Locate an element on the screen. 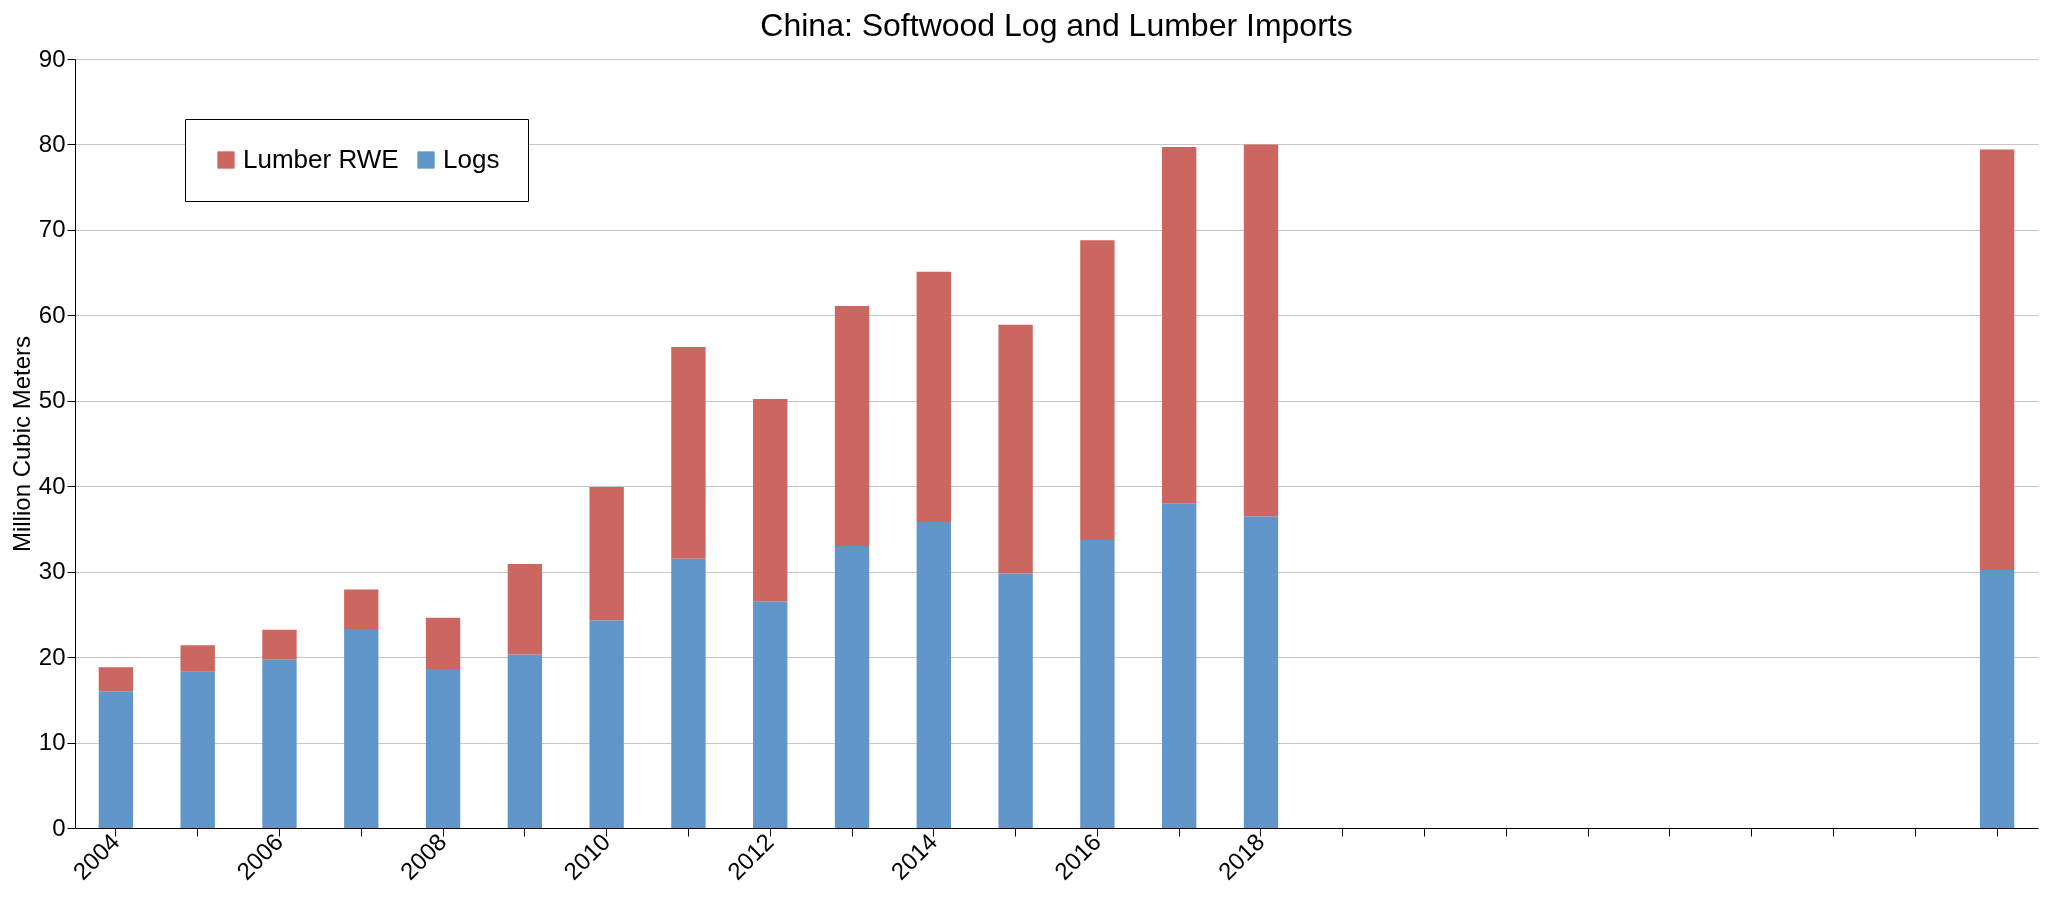 The image size is (2071, 905). y-tick-label: 70 is located at coordinates (52, 229).